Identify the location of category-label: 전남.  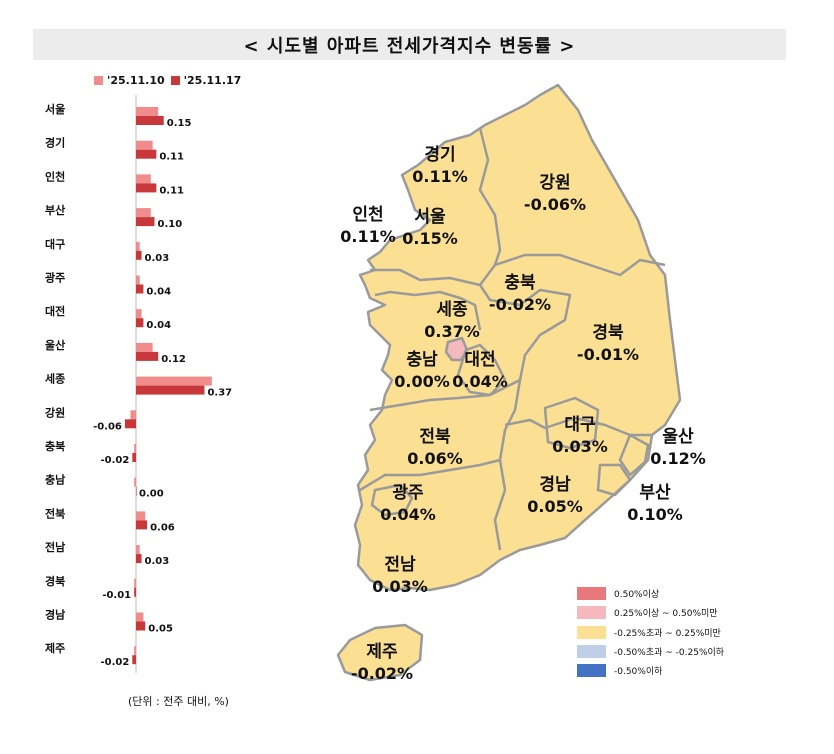
(55, 547).